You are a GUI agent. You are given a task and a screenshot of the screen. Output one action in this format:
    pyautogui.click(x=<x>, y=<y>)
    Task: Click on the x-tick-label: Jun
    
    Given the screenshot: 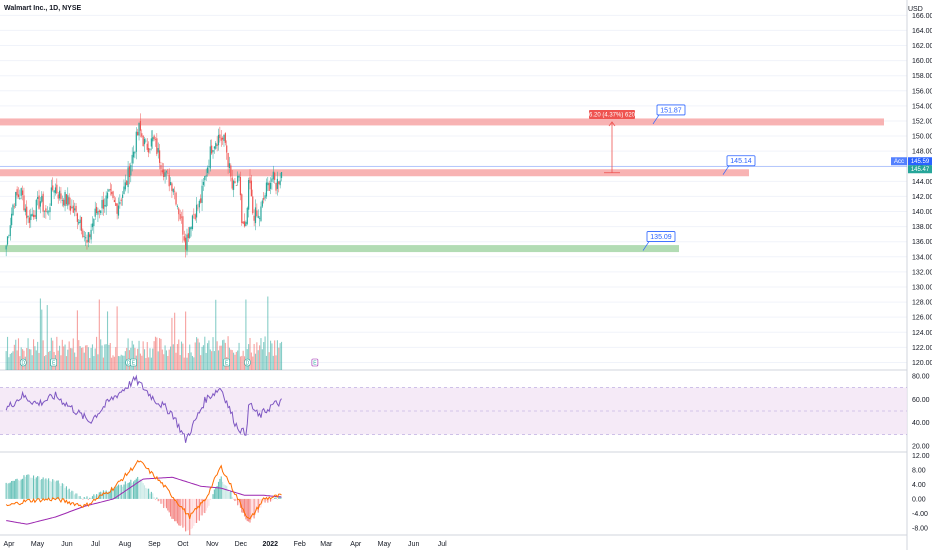 What is the action you would take?
    pyautogui.click(x=66, y=544)
    